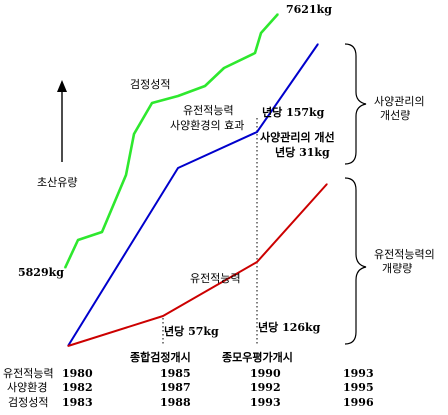 The image size is (448, 415). What do you see at coordinates (358, 387) in the screenshot?
I see `year-cell: 1995` at bounding box center [358, 387].